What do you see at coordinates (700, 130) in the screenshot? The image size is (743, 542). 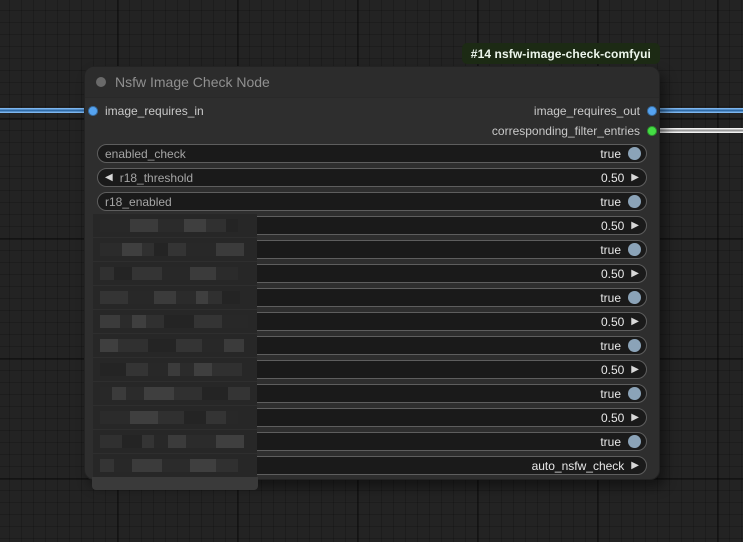 I see `link-wire-filter-entries` at bounding box center [700, 130].